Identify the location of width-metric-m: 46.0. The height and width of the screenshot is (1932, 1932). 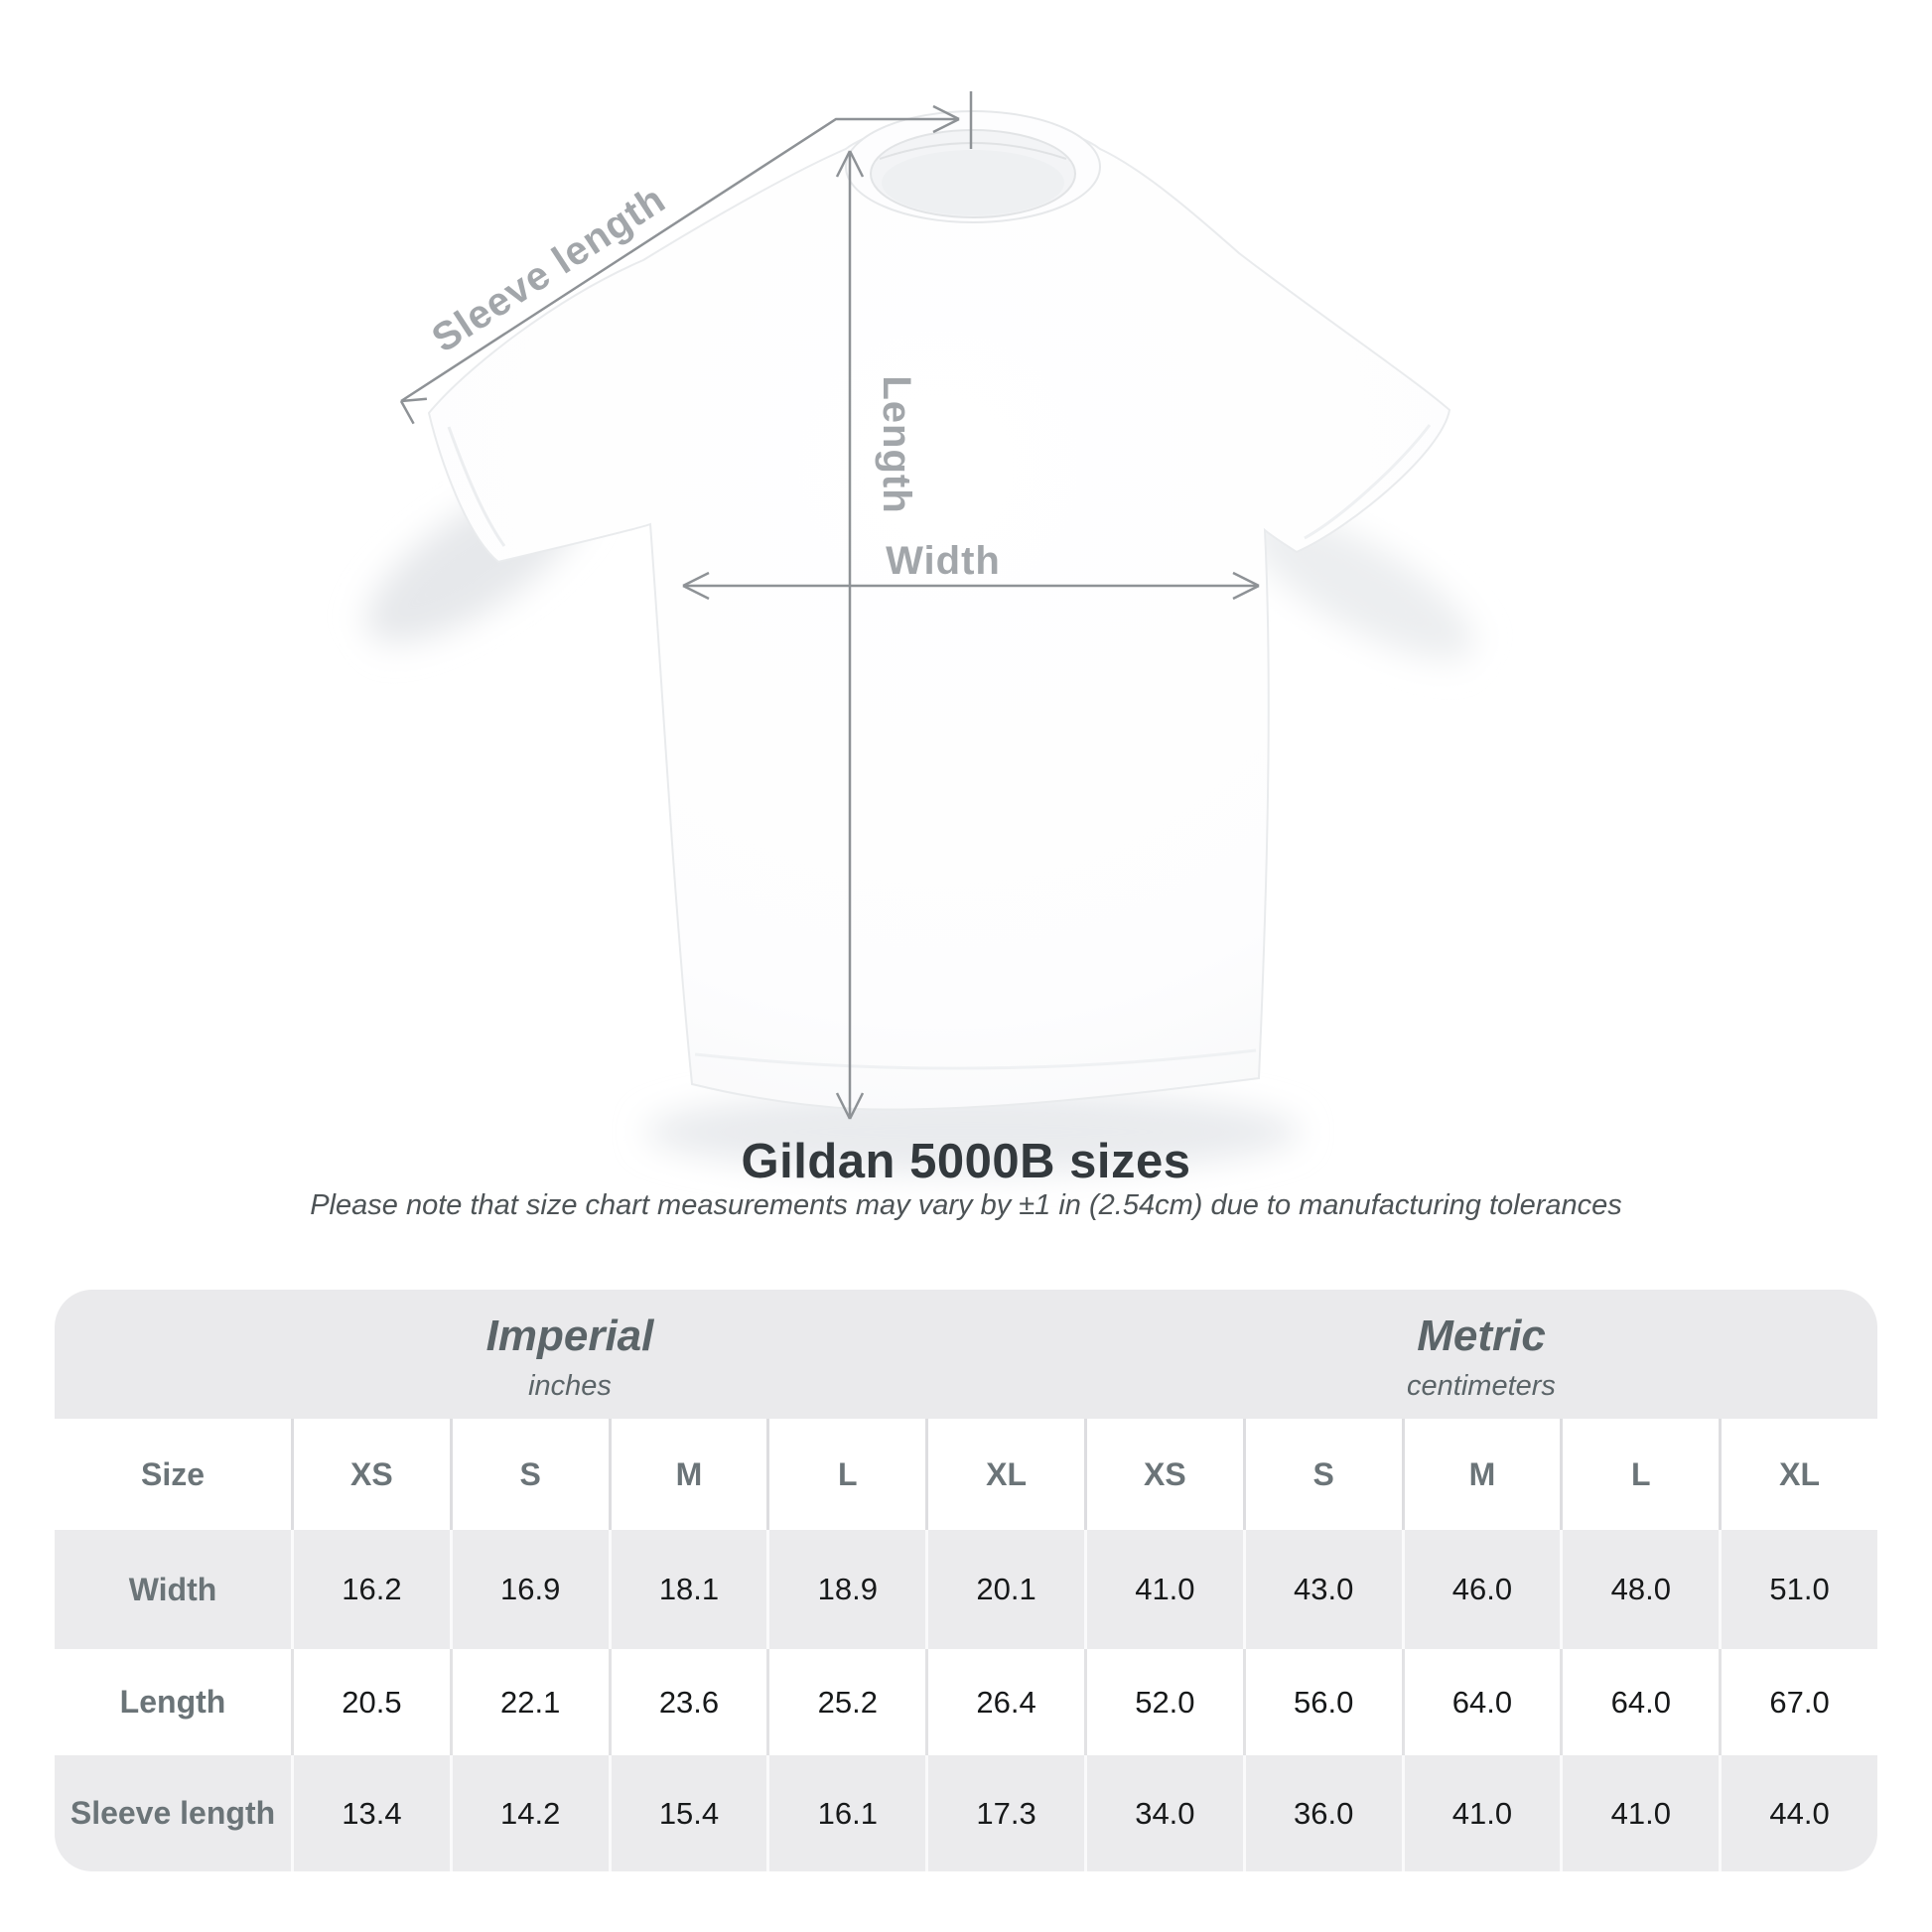
(1481, 1589).